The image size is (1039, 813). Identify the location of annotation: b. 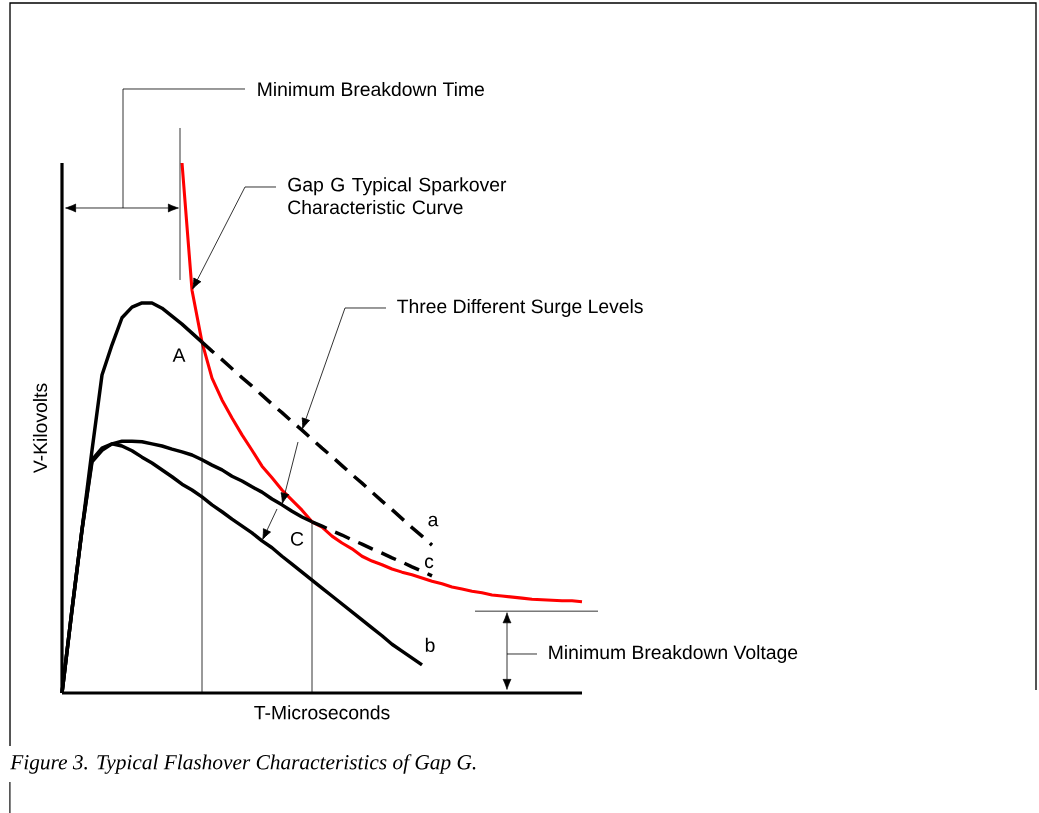
(430, 644).